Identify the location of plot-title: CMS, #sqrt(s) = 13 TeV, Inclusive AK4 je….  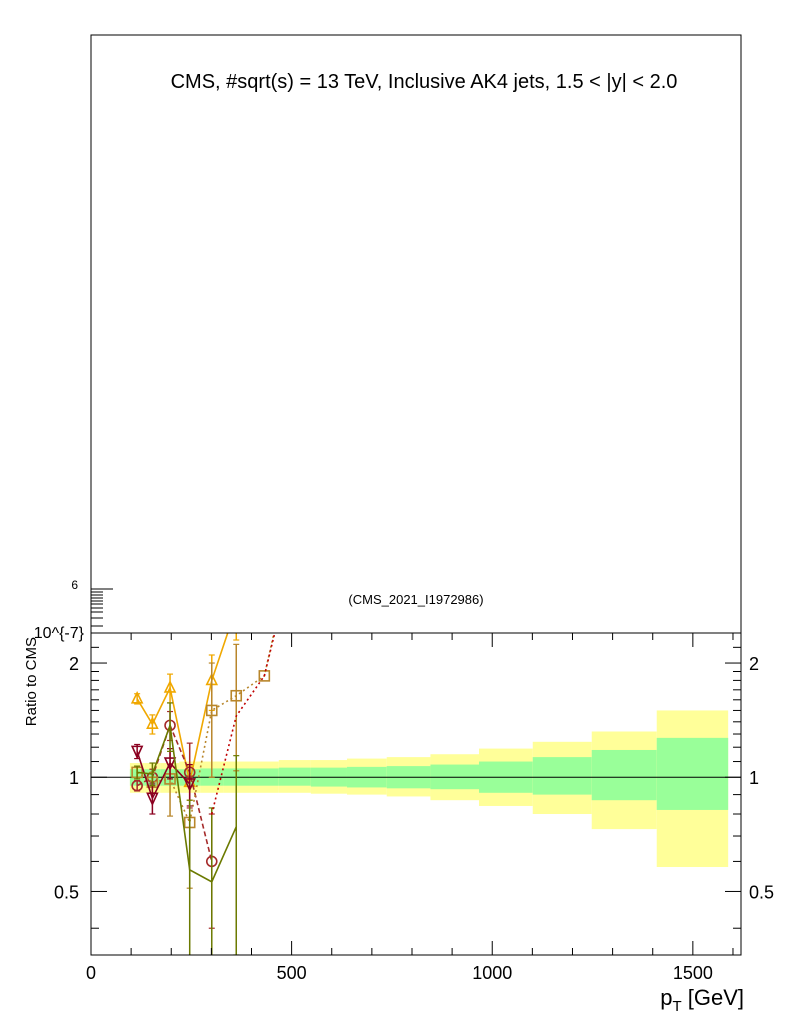
(424, 82).